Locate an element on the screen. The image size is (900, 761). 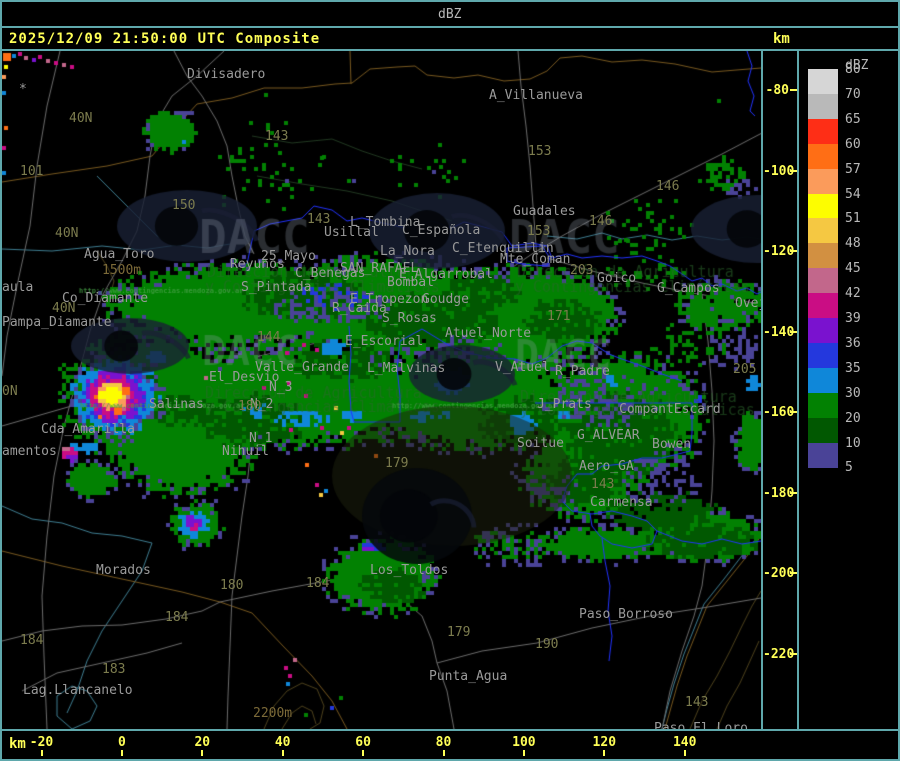
legend-value-label: 45 is located at coordinates (853, 269).